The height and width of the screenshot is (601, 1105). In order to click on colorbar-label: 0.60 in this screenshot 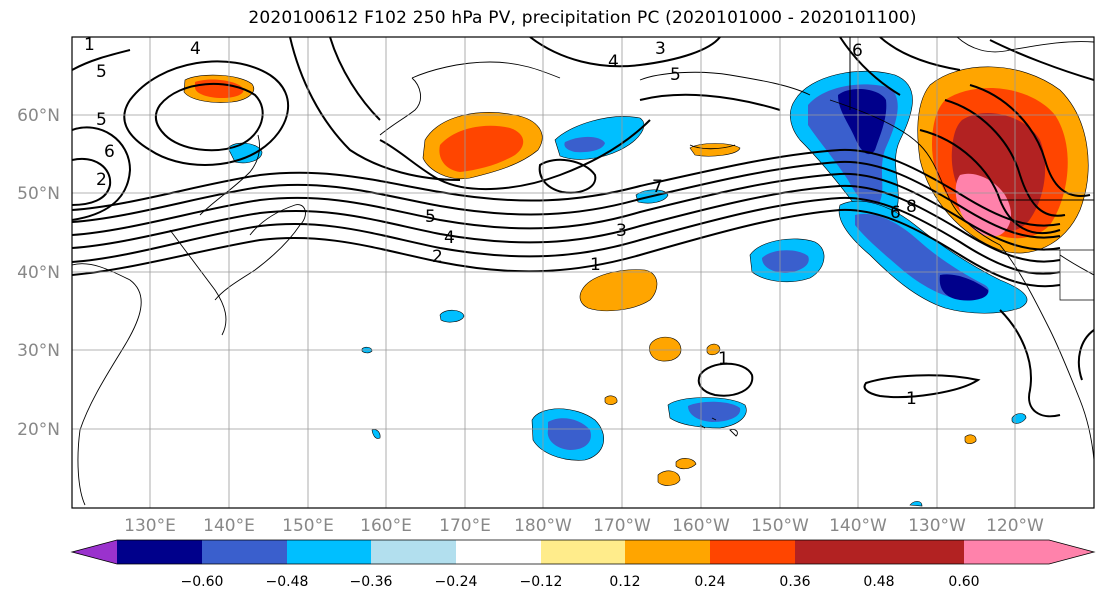, I will do `click(963, 582)`.